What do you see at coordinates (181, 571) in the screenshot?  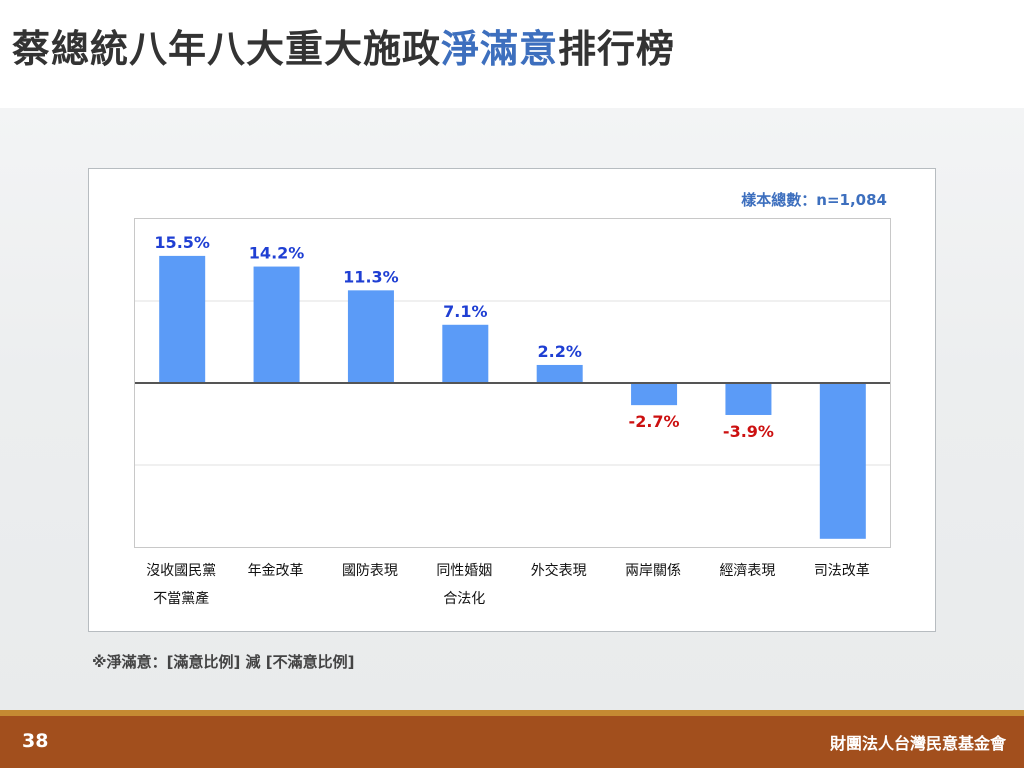 I see `x-tick-label-line: 沒收國民黨` at bounding box center [181, 571].